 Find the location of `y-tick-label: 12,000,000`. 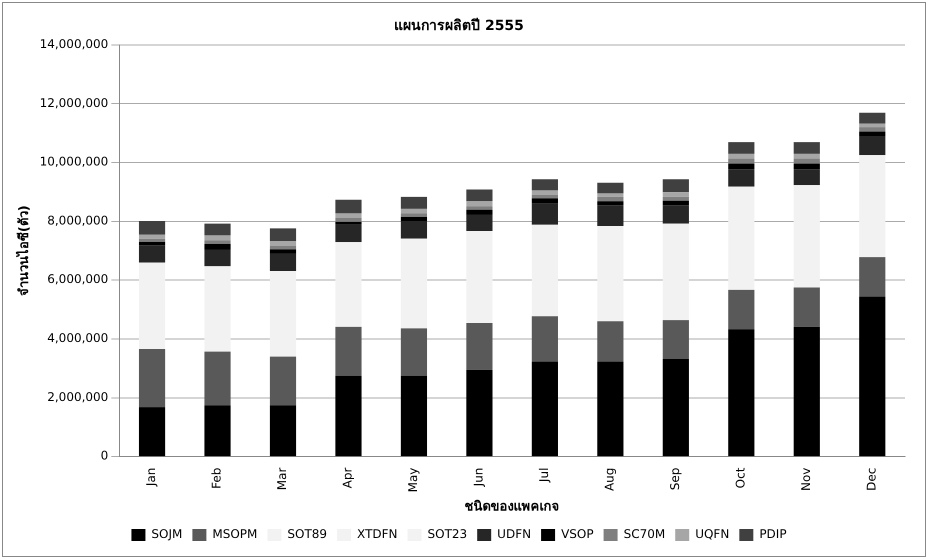

y-tick-label: 12,000,000 is located at coordinates (74, 103).